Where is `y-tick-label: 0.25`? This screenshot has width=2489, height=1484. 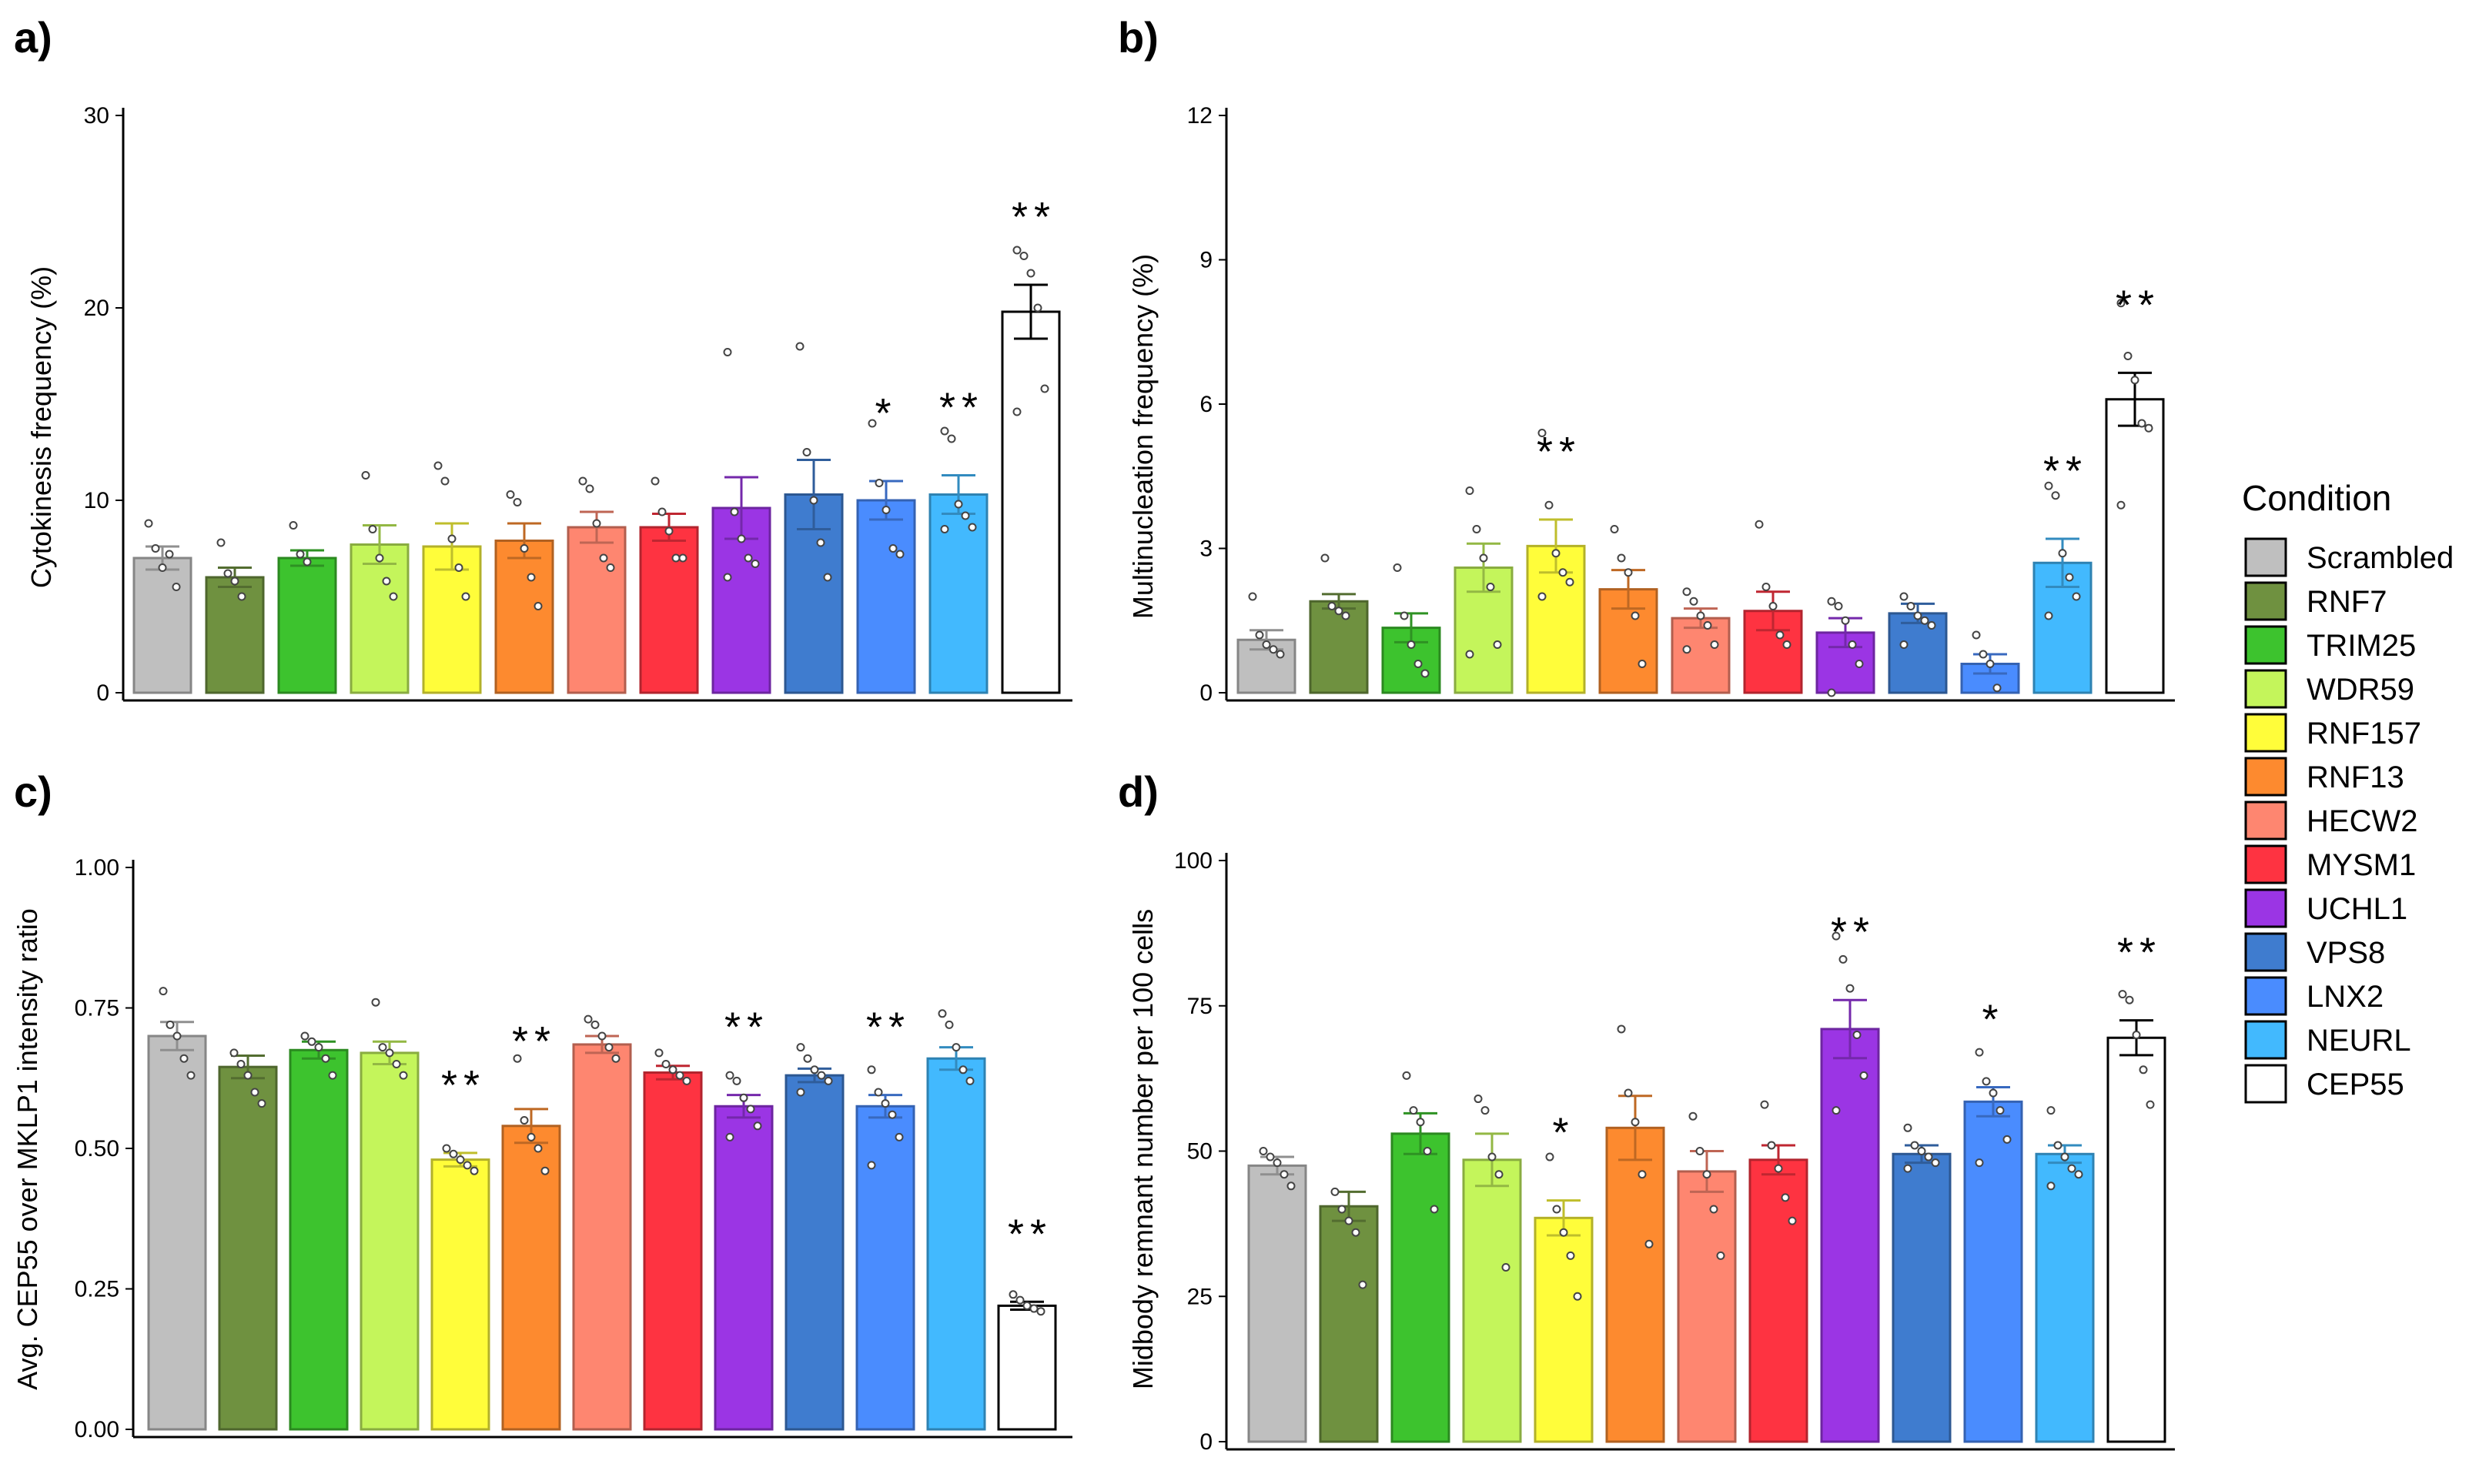
y-tick-label: 0.25 is located at coordinates (97, 1289).